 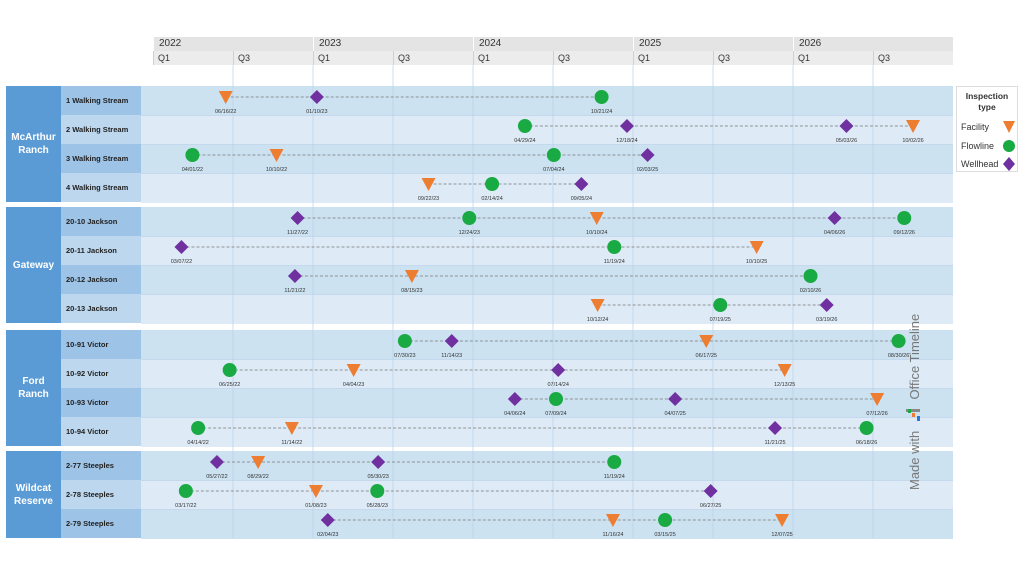 What do you see at coordinates (1009, 127) in the screenshot?
I see `triangle-icon` at bounding box center [1009, 127].